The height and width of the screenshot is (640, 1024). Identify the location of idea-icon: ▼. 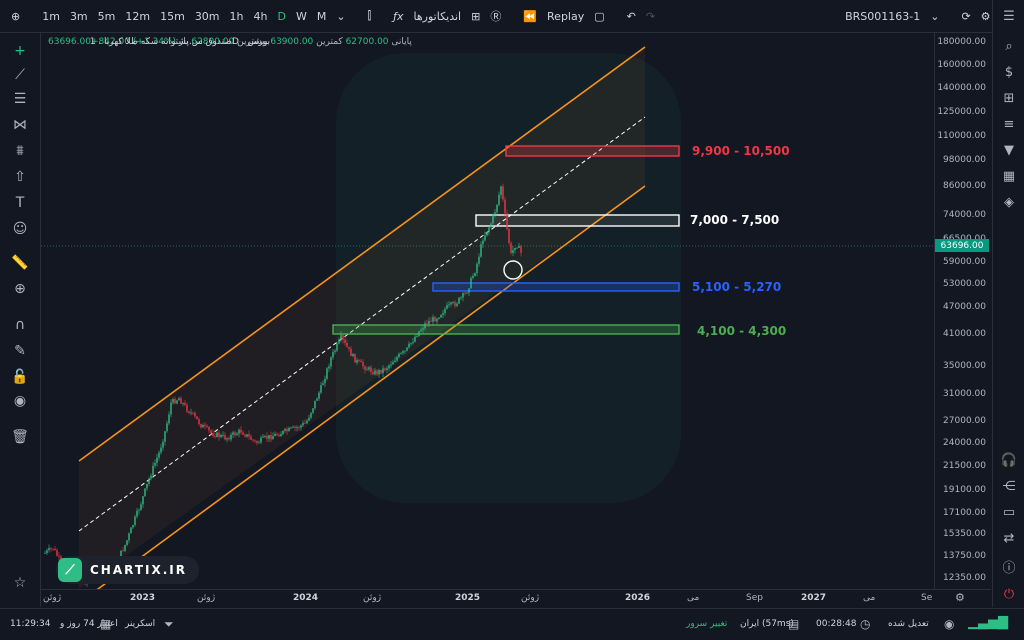
(1009, 150).